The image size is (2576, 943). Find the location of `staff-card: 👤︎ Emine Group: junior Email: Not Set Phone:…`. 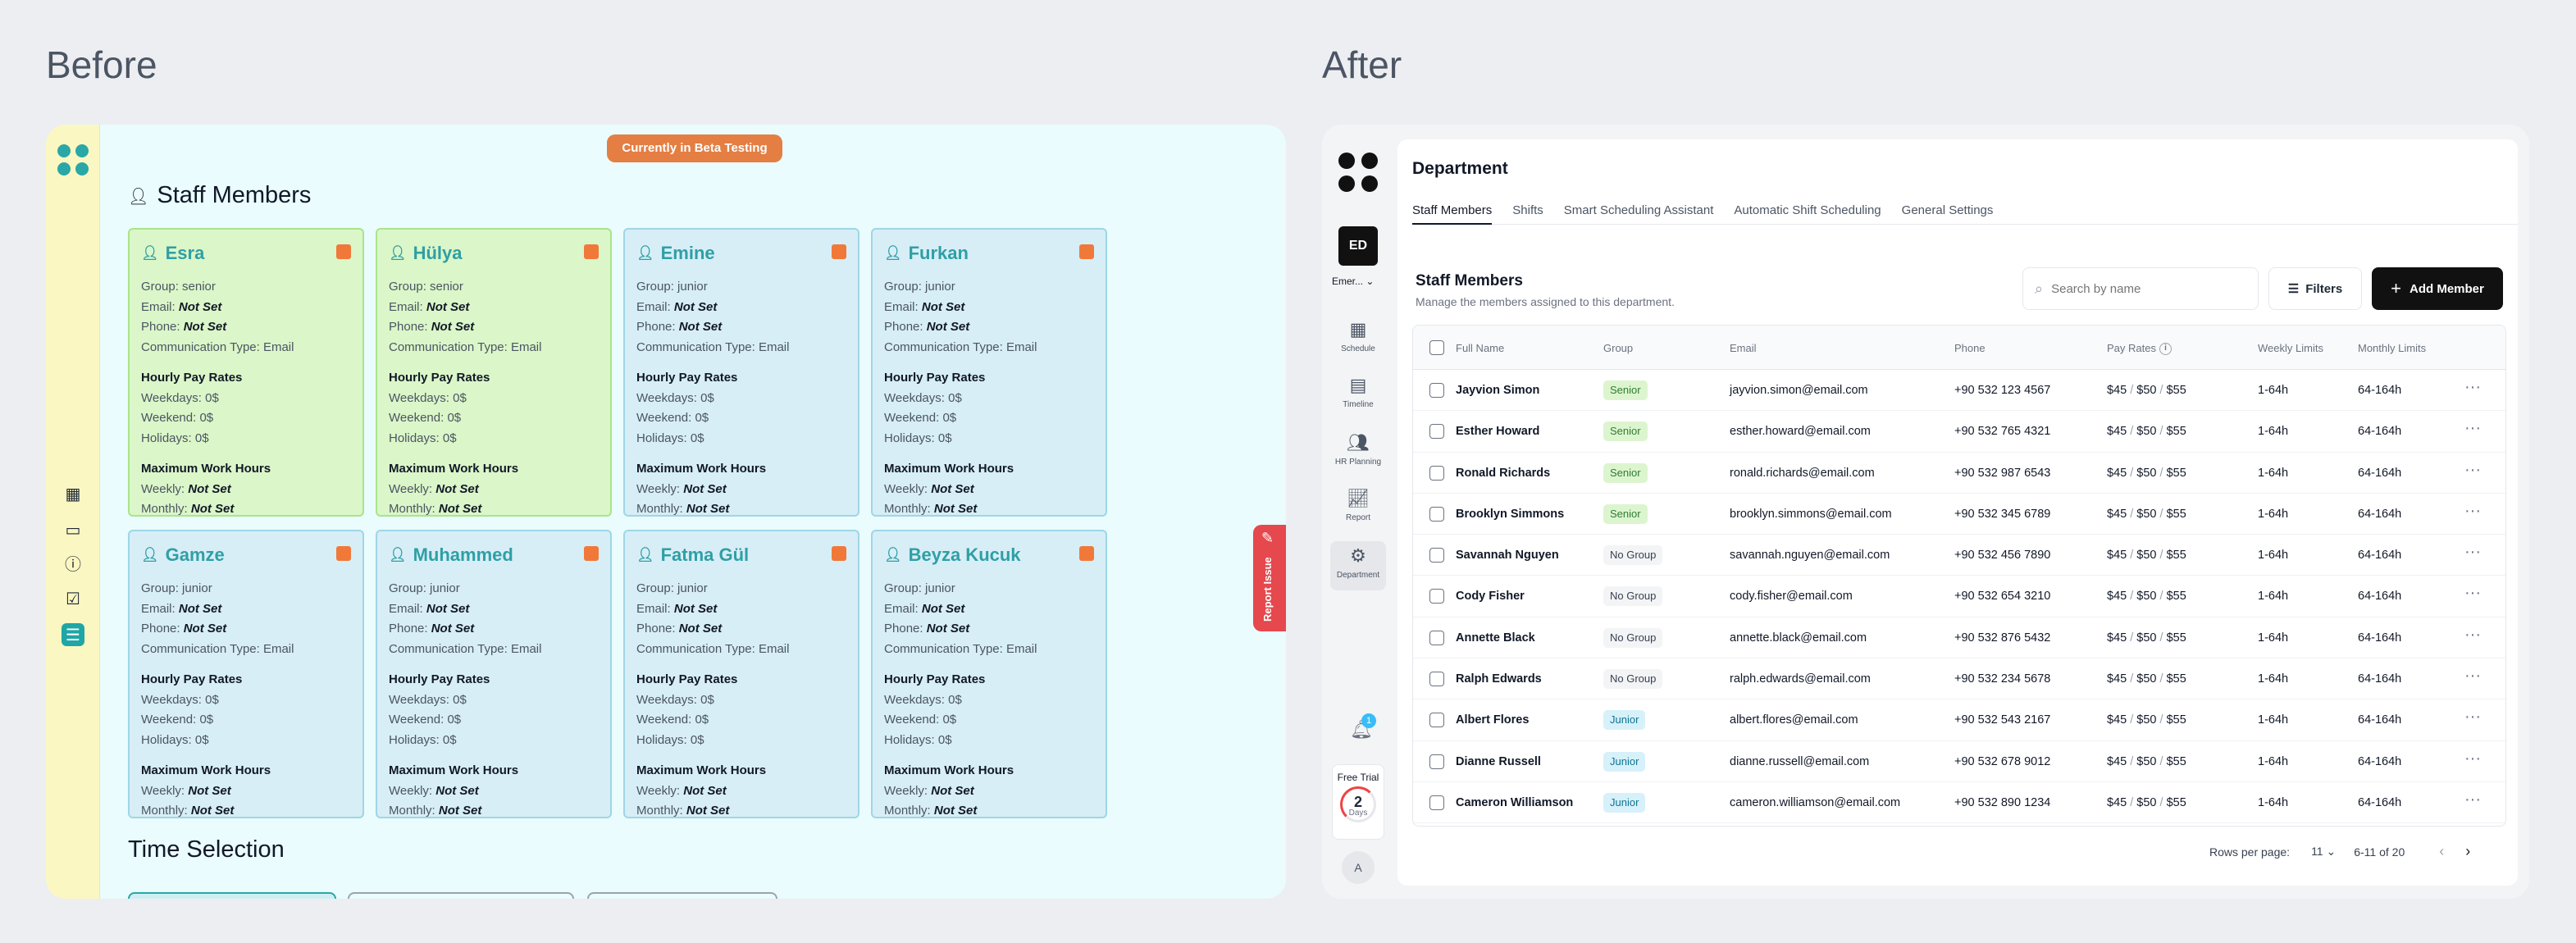

staff-card: 👤︎ Emine Group: junior Email: Not Set Phone:… is located at coordinates (741, 372).